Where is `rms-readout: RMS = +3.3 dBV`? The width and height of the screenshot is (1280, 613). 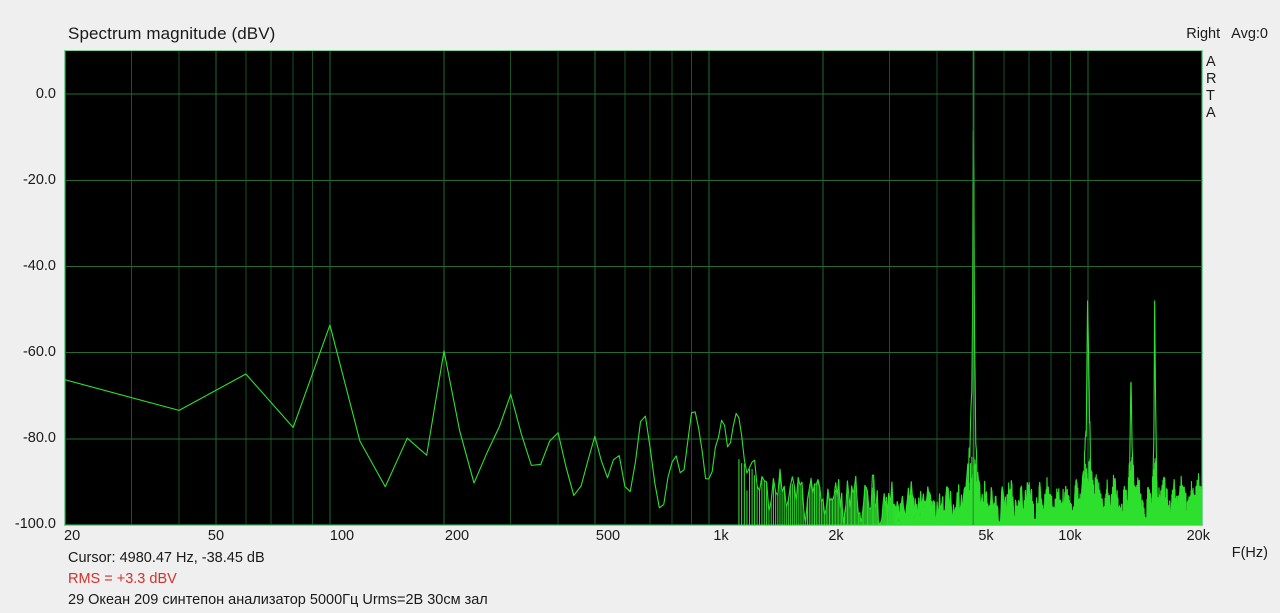 rms-readout: RMS = +3.3 dBV is located at coordinates (122, 579).